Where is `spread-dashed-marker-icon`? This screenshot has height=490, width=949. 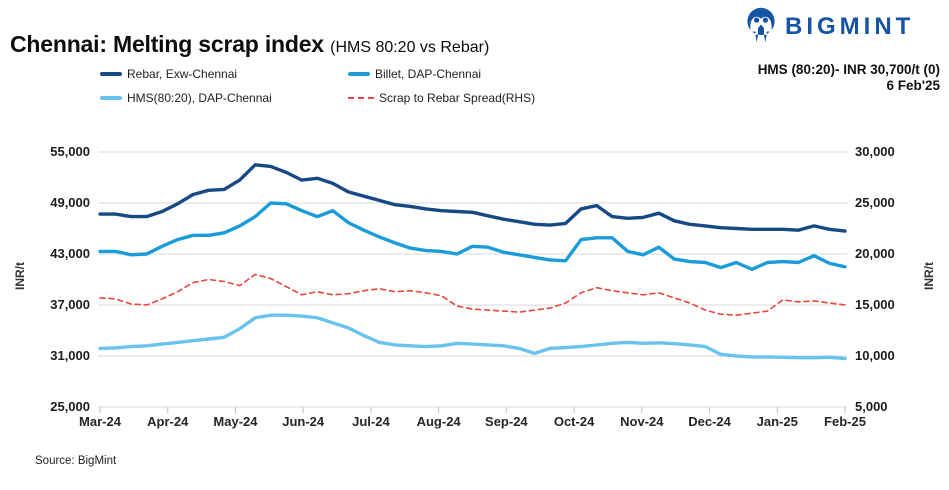
spread-dashed-marker-icon is located at coordinates (361, 98).